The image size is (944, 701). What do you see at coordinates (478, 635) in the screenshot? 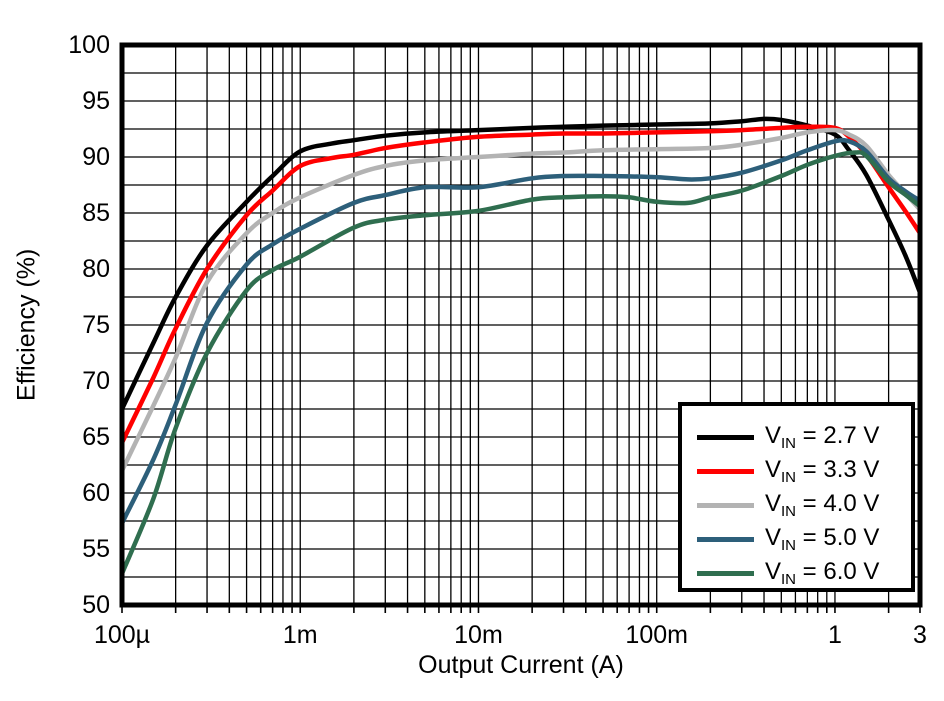
I see `x-tick-label: 10m` at bounding box center [478, 635].